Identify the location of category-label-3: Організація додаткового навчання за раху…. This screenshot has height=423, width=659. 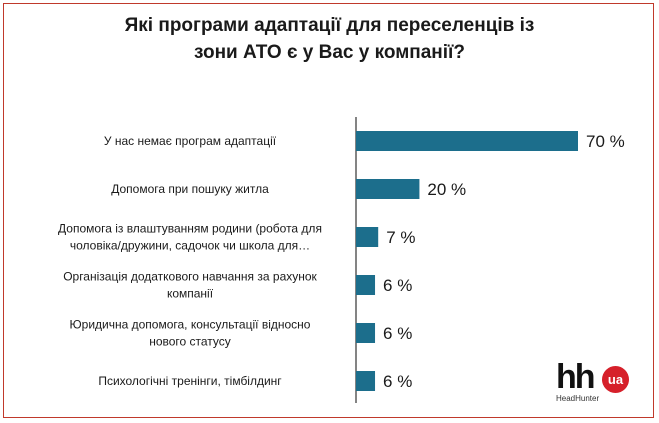
(190, 285).